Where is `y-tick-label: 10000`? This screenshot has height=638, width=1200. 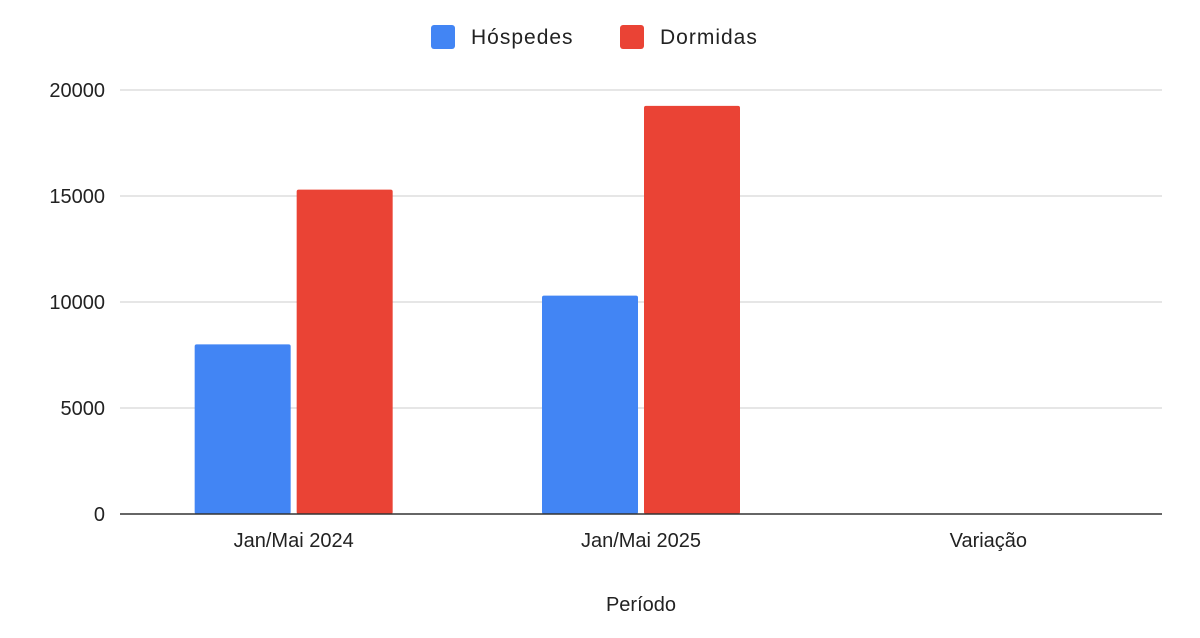
y-tick-label: 10000 is located at coordinates (77, 303).